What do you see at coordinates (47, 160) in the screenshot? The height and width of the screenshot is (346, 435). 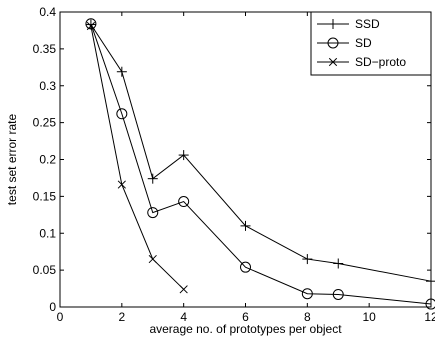 I see `y-tick-label: 0.2` at bounding box center [47, 160].